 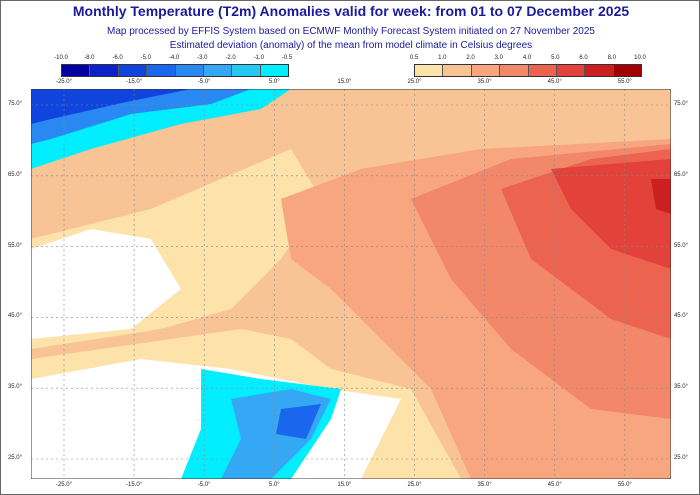 What do you see at coordinates (230, 58) in the screenshot?
I see `legend-label: -2.0` at bounding box center [230, 58].